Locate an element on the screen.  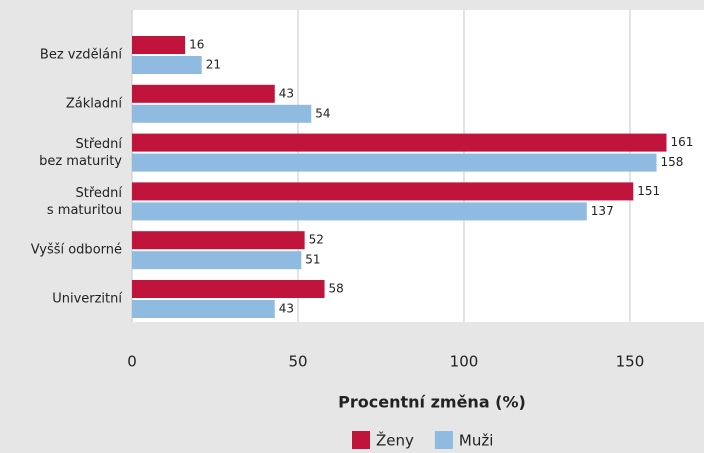
y-tick-label: Střední bez maturity is located at coordinates (80, 153).